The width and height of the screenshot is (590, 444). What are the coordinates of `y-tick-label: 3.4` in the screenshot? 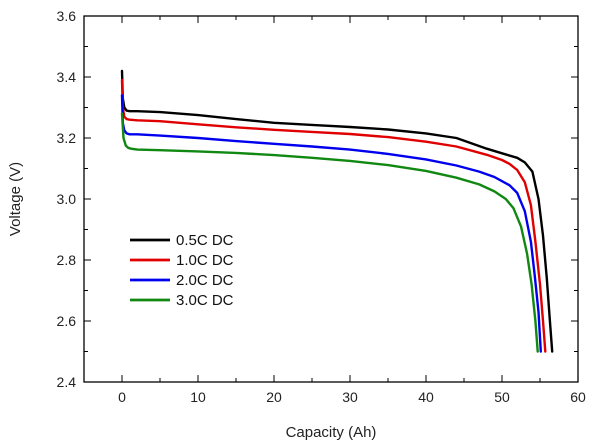 It's located at (67, 77).